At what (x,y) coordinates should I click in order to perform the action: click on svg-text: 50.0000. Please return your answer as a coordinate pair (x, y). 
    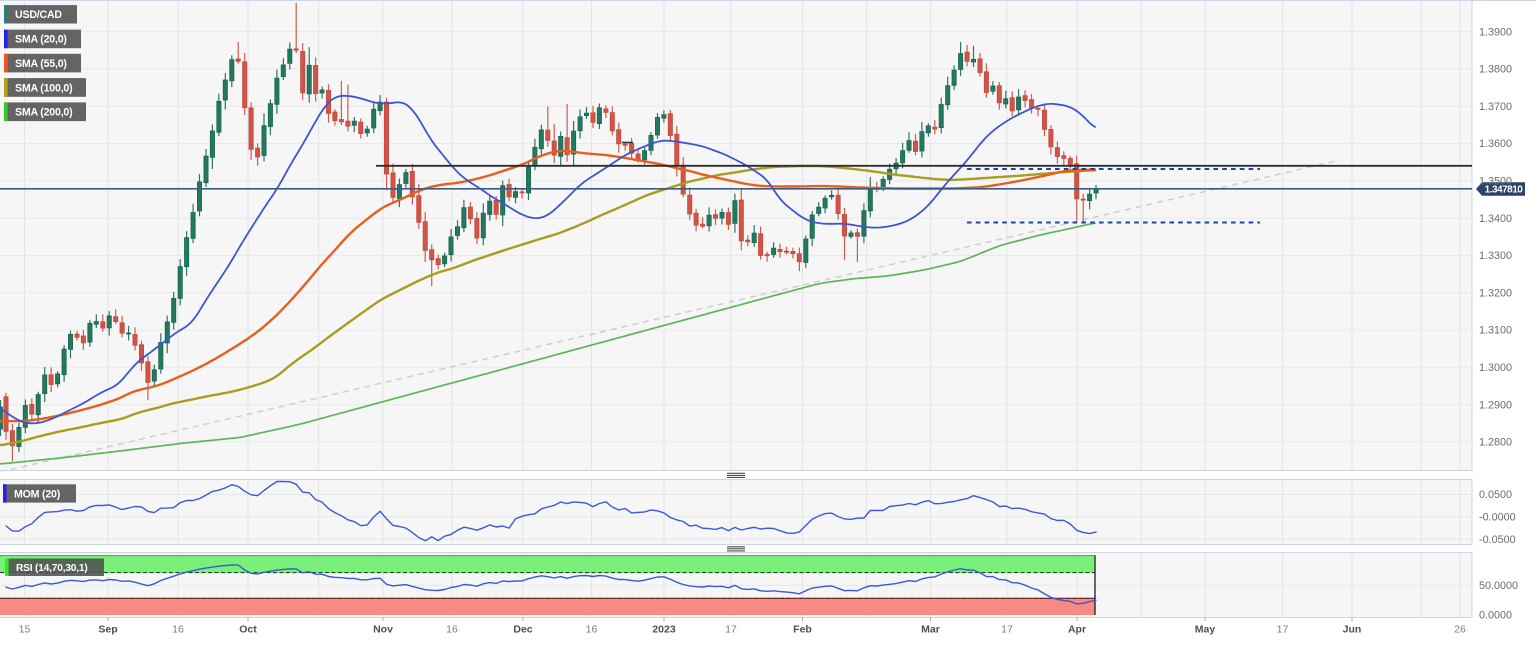
    Looking at the image, I should click on (1498, 586).